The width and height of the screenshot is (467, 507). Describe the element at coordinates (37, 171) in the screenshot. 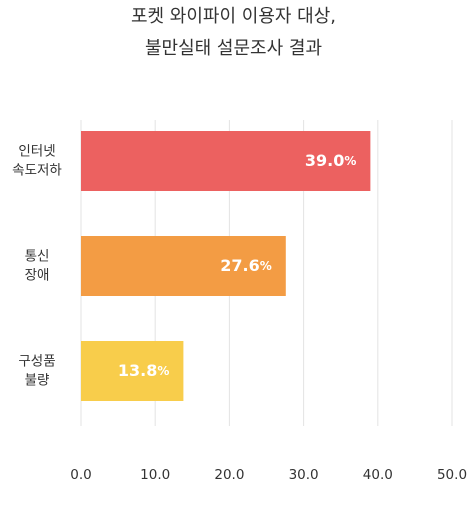

I see `category-label-1-line-2: 속도저하` at that location.